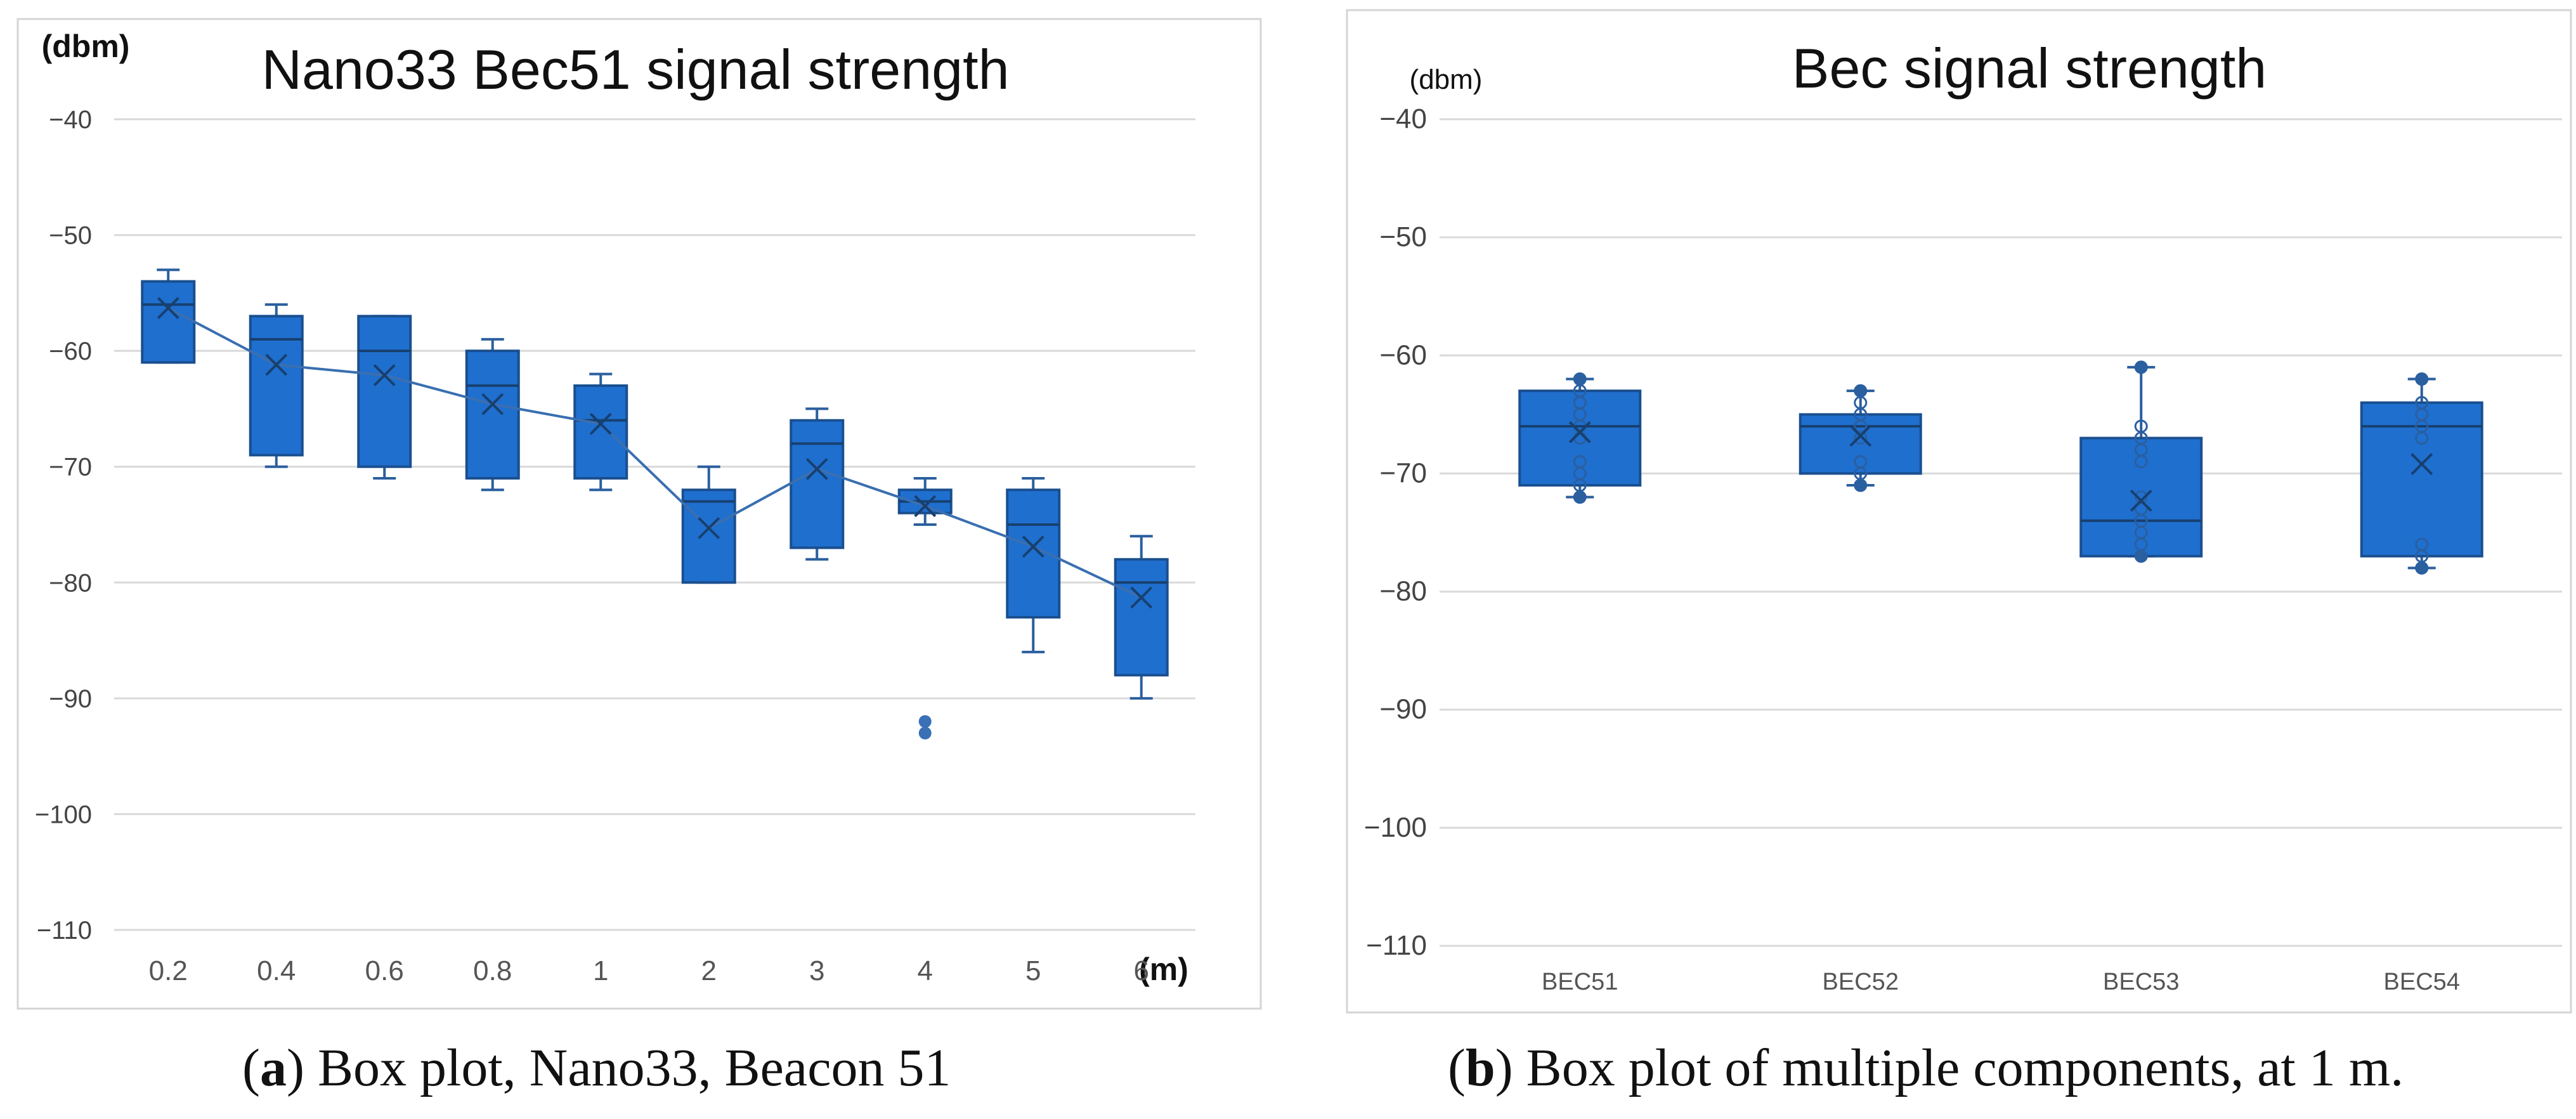  What do you see at coordinates (2001, 982) in the screenshot?
I see `chart-b-x-tick-labels: BEC51 BEC52 BEC53 BEC54` at bounding box center [2001, 982].